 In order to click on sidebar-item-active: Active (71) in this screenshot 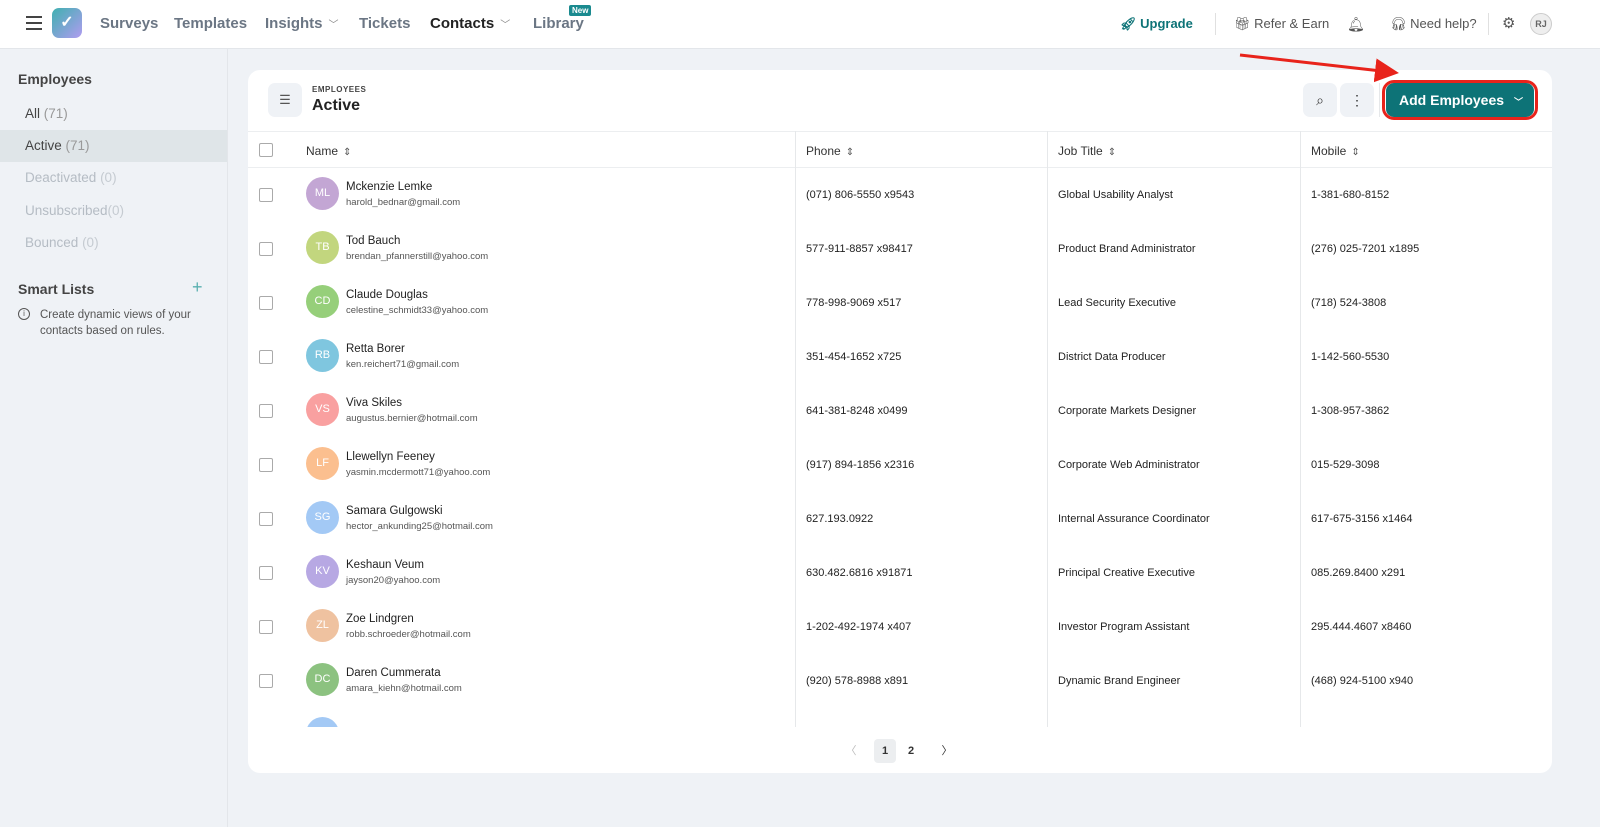, I will do `click(113, 146)`.